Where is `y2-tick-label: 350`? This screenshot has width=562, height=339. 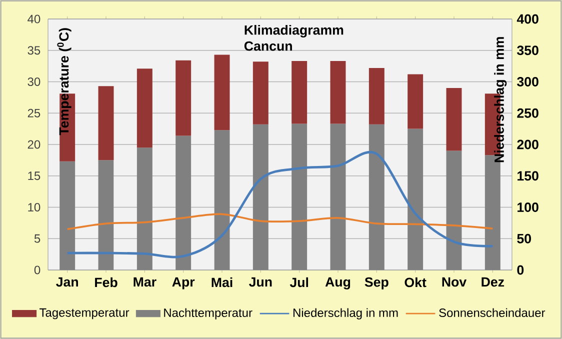 y2-tick-label: 350 is located at coordinates (527, 51).